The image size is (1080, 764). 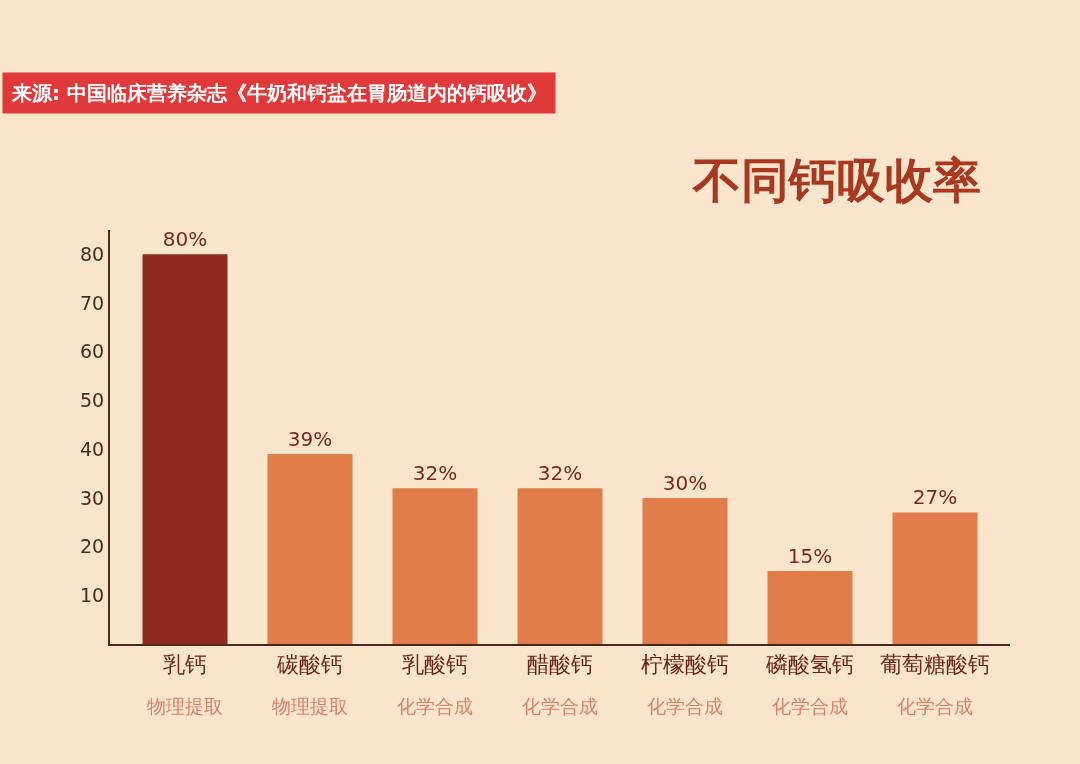 What do you see at coordinates (309, 665) in the screenshot?
I see `x-tick-label: 碳酸钙` at bounding box center [309, 665].